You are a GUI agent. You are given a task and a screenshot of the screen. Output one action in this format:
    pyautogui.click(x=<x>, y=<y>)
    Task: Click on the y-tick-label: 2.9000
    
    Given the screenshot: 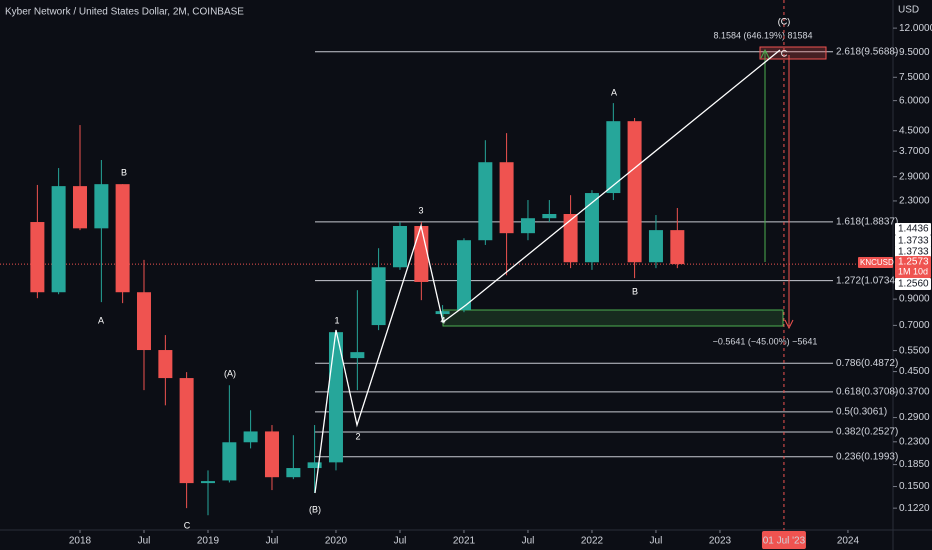 What is the action you would take?
    pyautogui.click(x=914, y=176)
    